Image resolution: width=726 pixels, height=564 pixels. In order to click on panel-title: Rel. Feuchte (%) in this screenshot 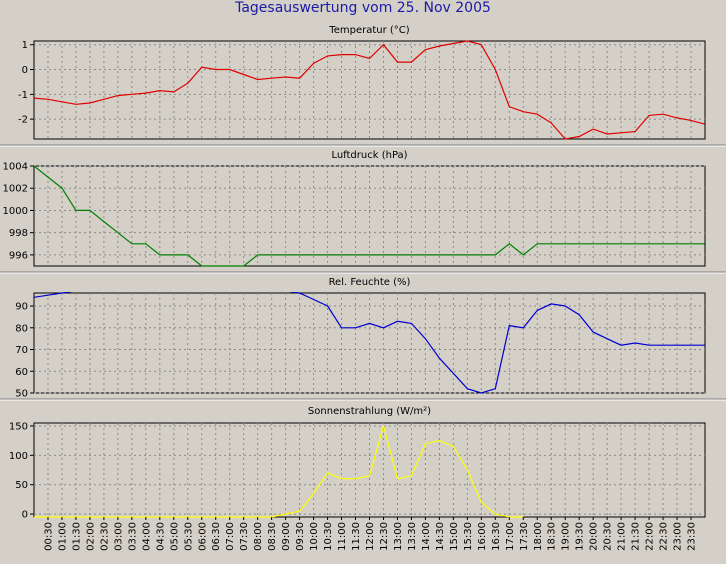, I will do `click(370, 282)`.